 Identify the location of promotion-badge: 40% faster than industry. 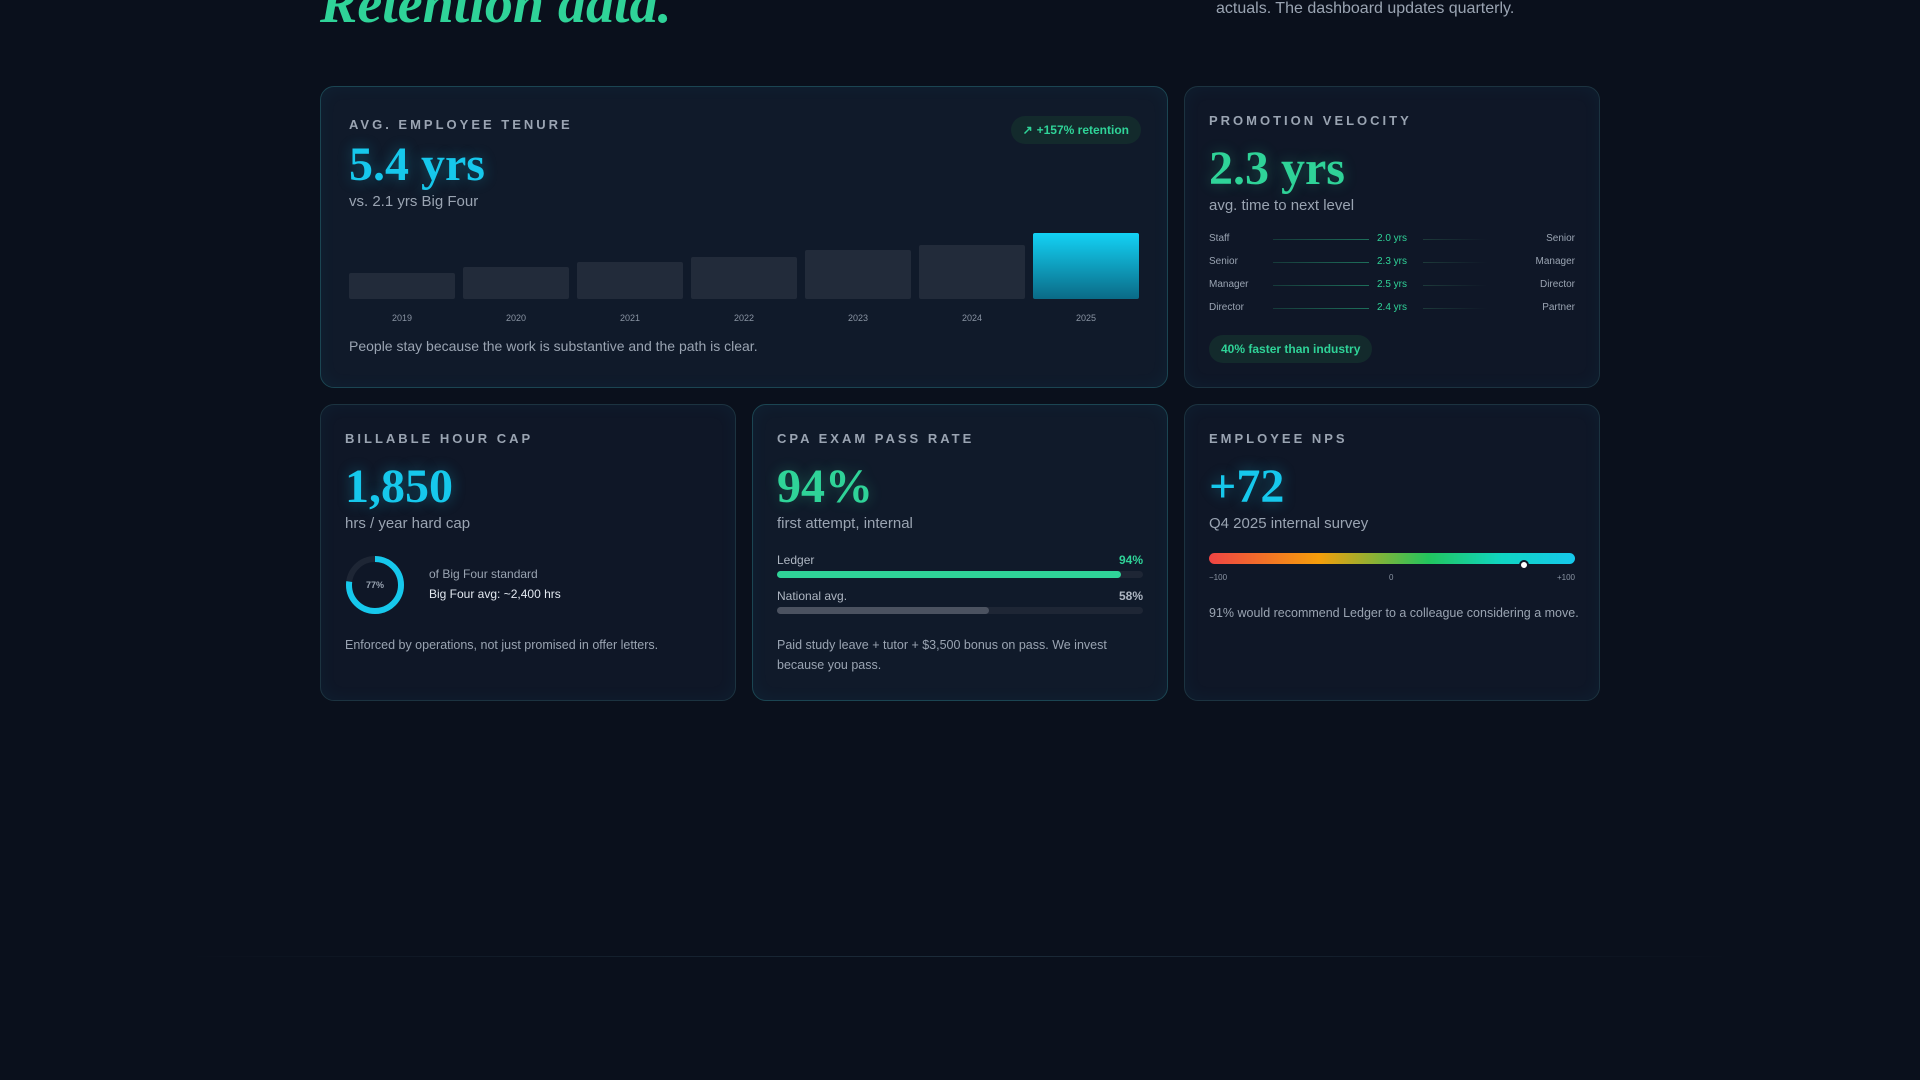
(1291, 349).